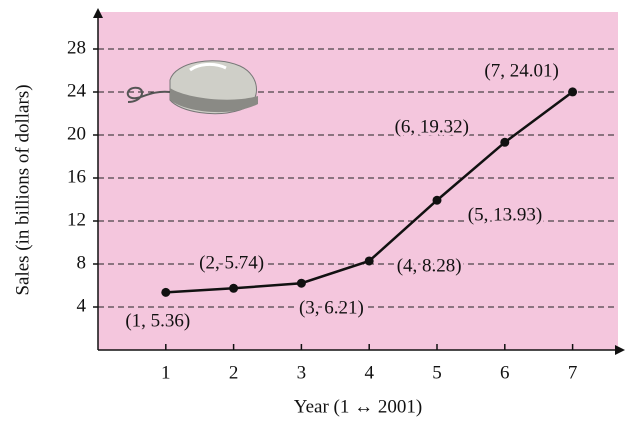 This screenshot has width=625, height=426. Describe the element at coordinates (82, 262) in the screenshot. I see `y-tick-label: 8` at that location.